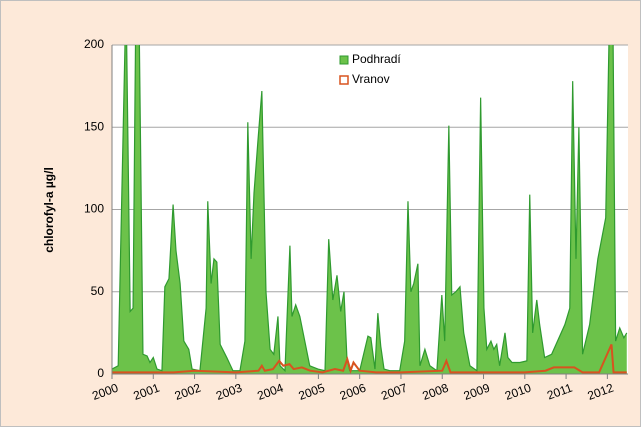 The width and height of the screenshot is (641, 432). Describe the element at coordinates (94, 209) in the screenshot. I see `y-tick-label: 100` at that location.